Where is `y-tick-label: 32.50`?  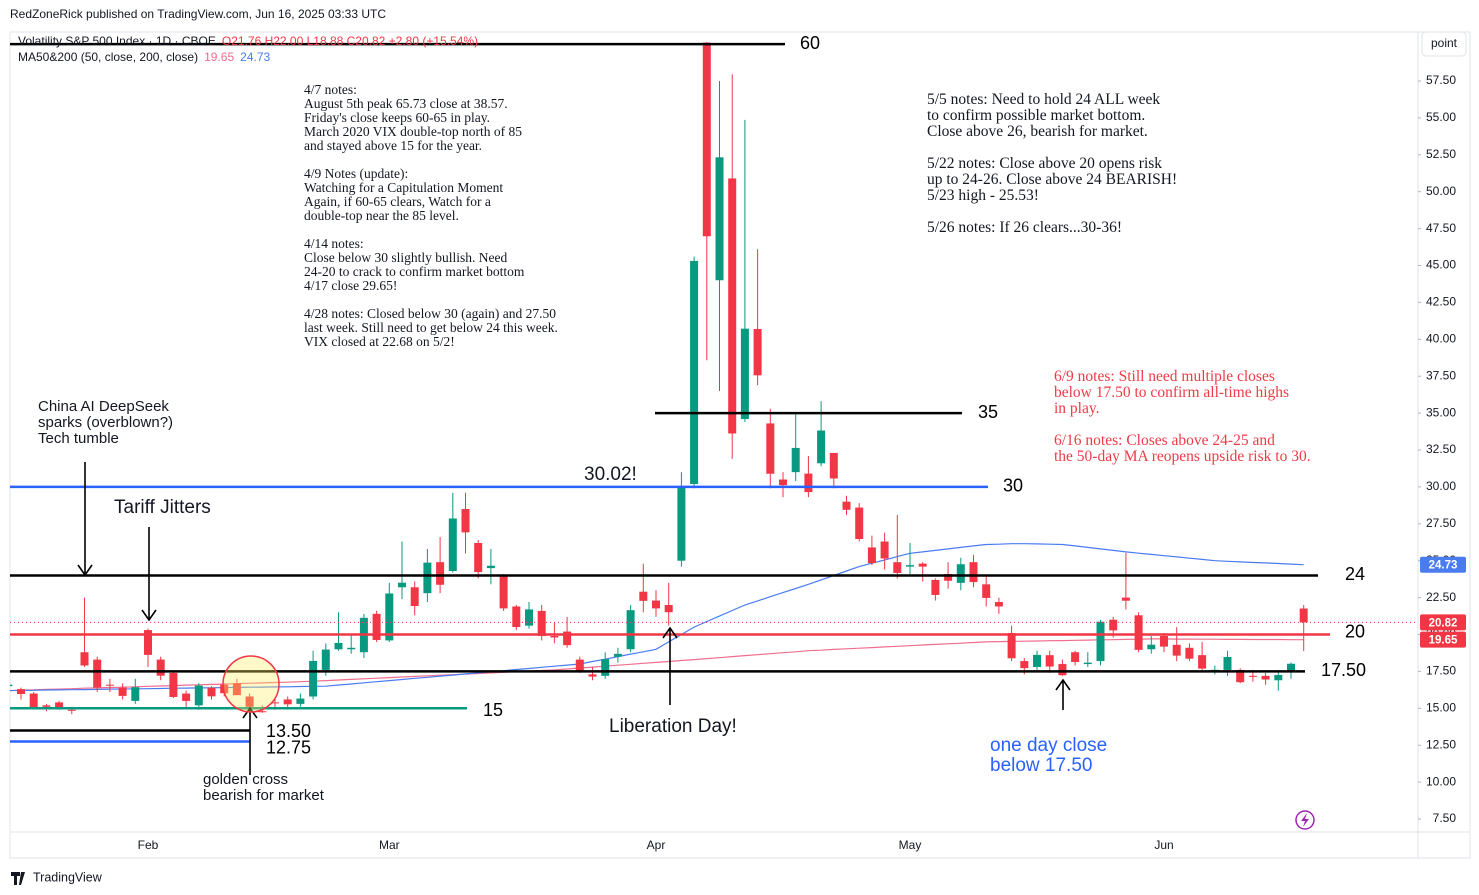 y-tick-label: 32.50 is located at coordinates (1441, 449).